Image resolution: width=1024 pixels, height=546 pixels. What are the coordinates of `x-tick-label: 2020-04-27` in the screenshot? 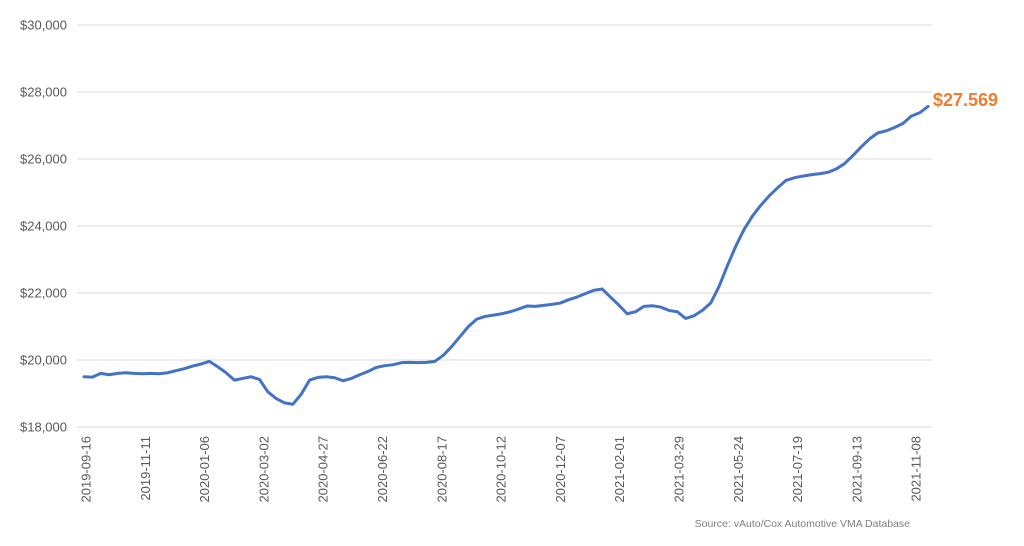 It's located at (323, 469).